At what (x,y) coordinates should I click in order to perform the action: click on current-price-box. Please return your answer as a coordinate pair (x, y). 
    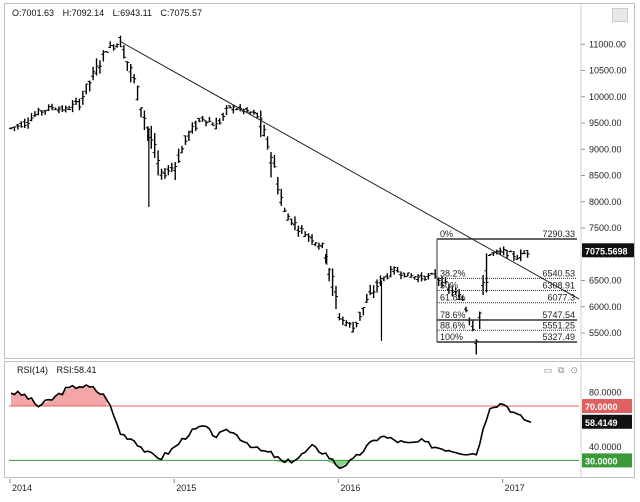
    Looking at the image, I should click on (608, 250).